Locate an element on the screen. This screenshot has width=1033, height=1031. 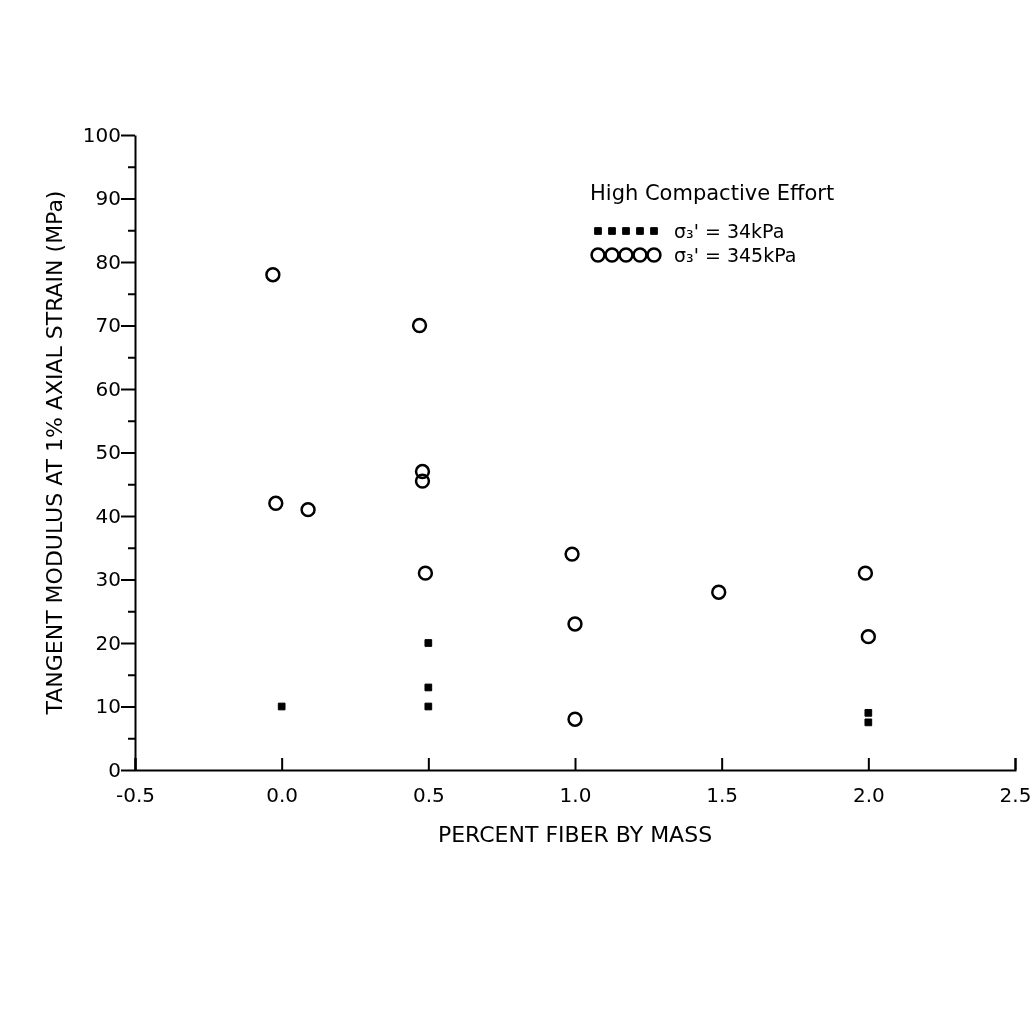
legend-label: σ₃' = 345kPa is located at coordinates (735, 255).